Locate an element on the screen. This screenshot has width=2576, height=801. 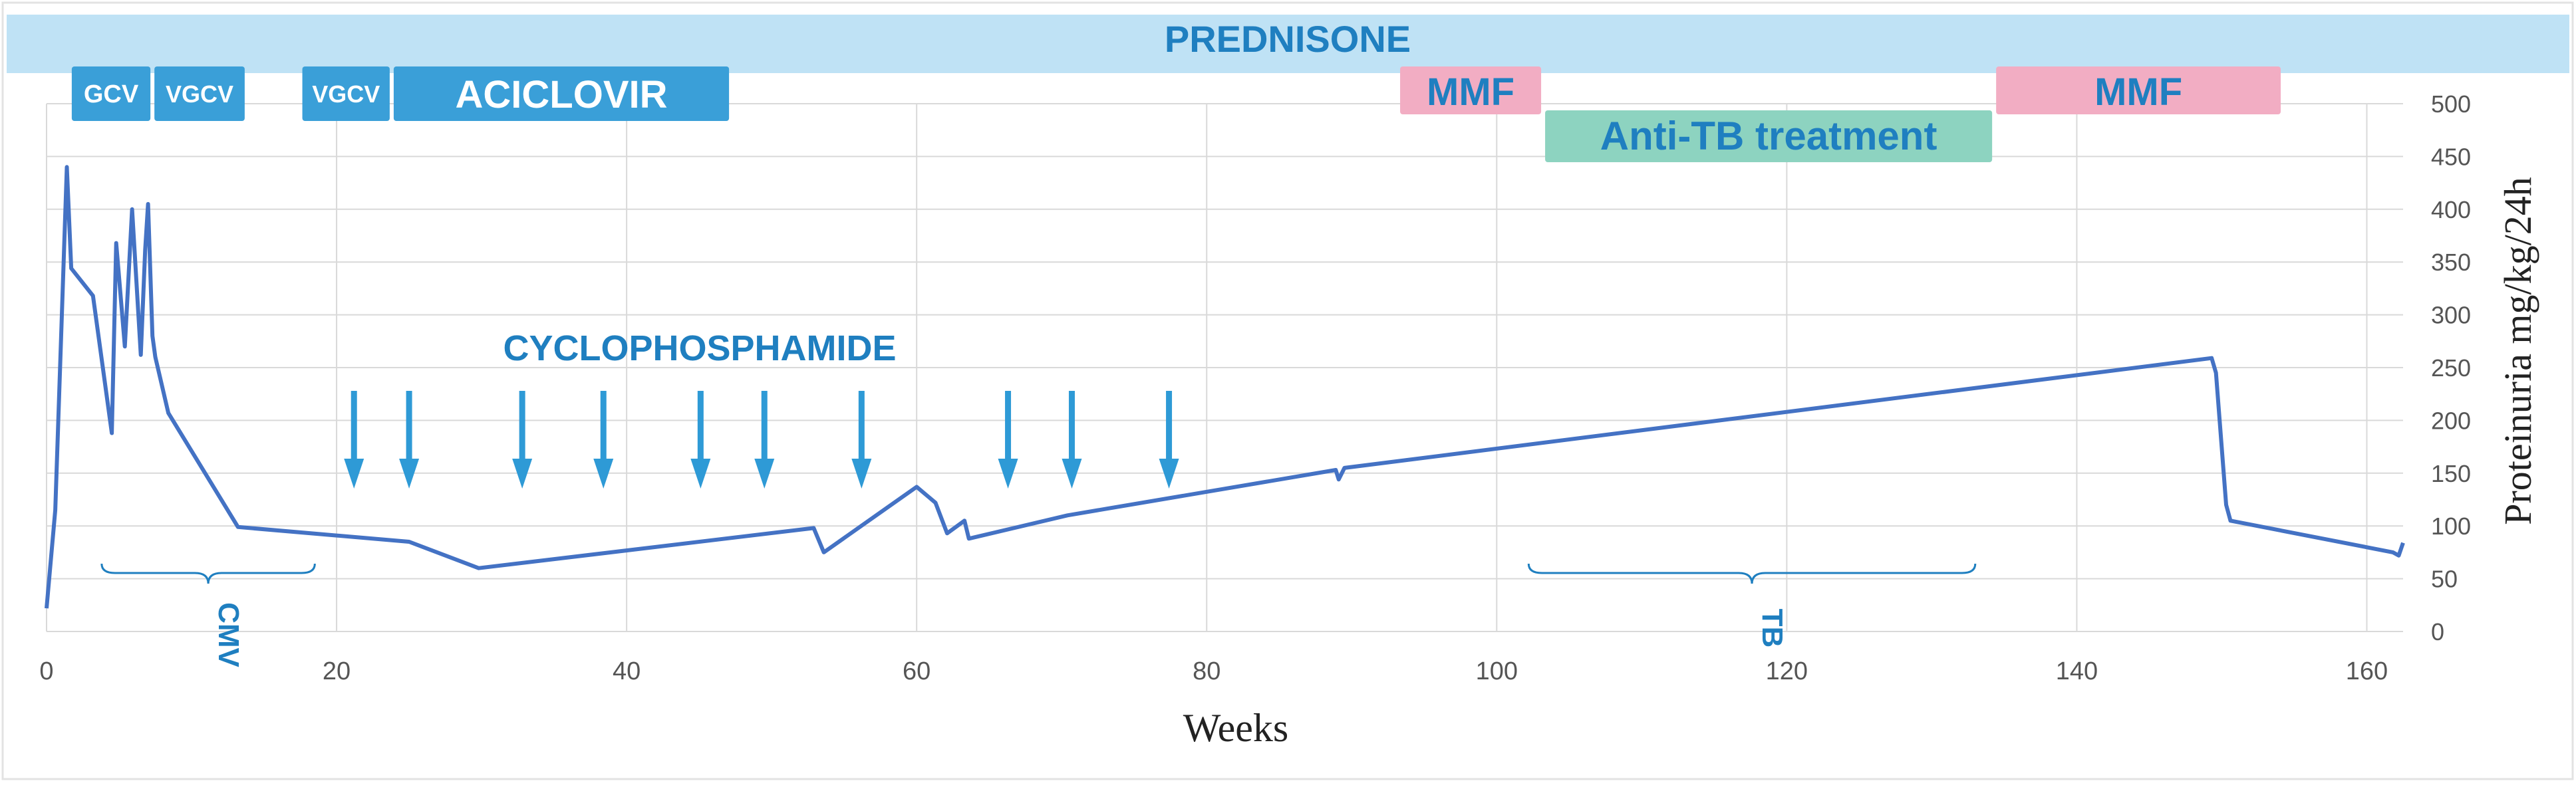
gcv-box is located at coordinates (111, 93).